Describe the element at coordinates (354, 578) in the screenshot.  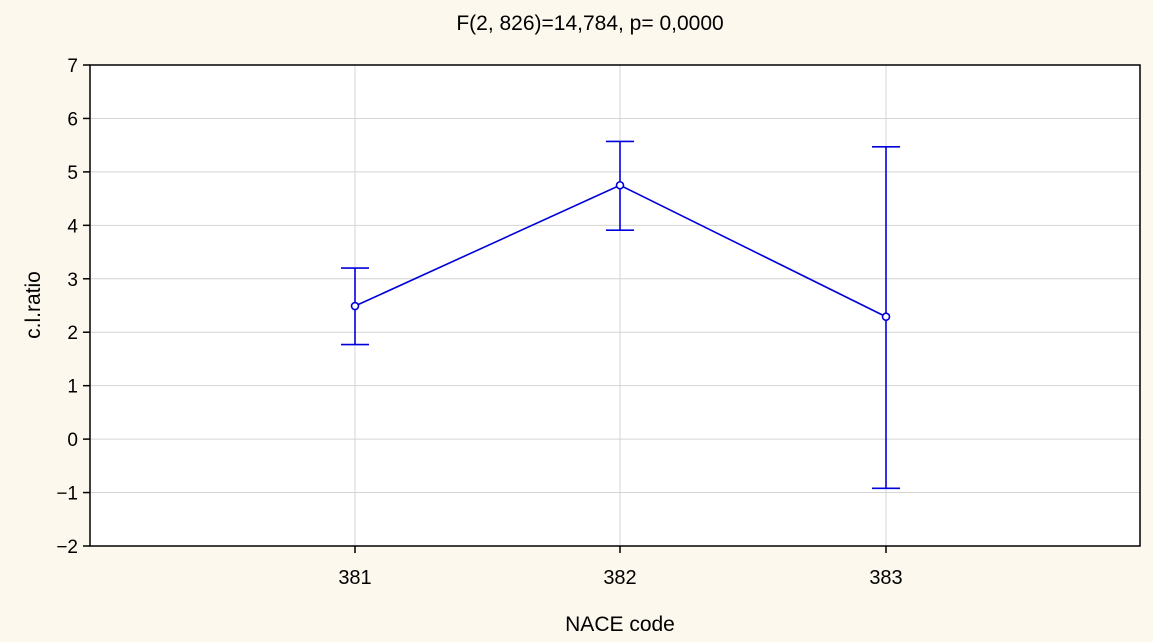
I see `x-tick-label: 381` at that location.